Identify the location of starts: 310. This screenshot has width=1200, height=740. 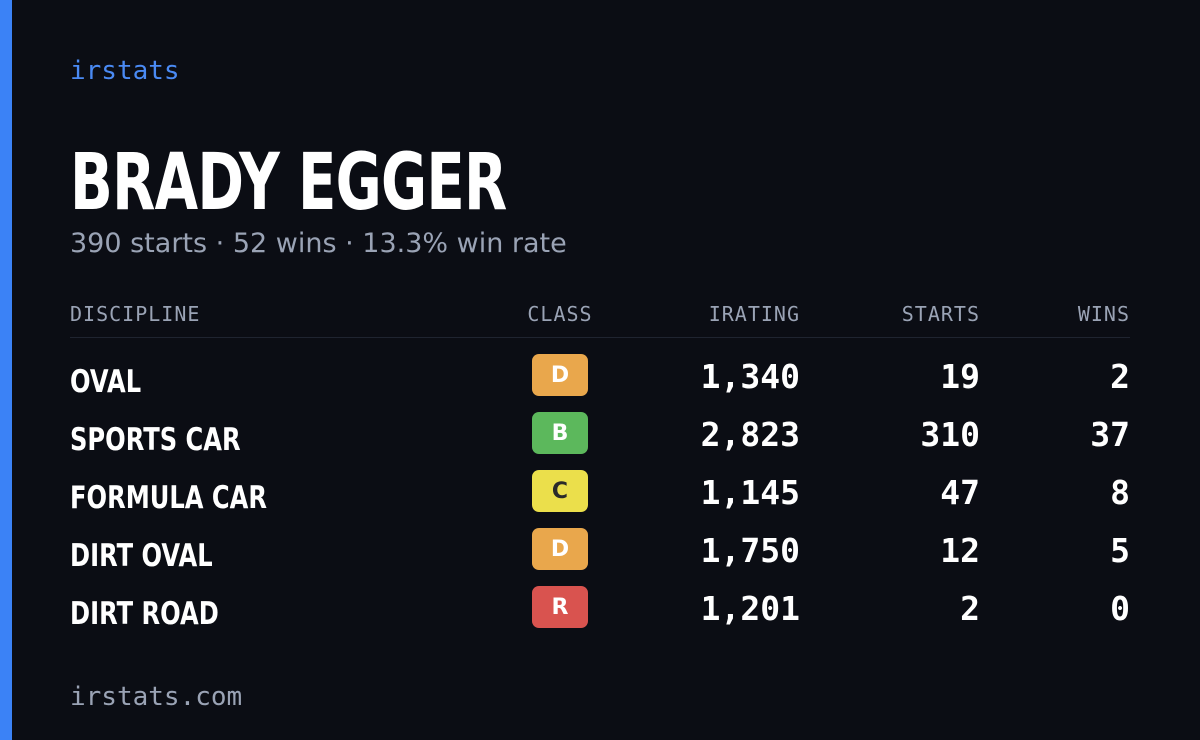
(950, 434).